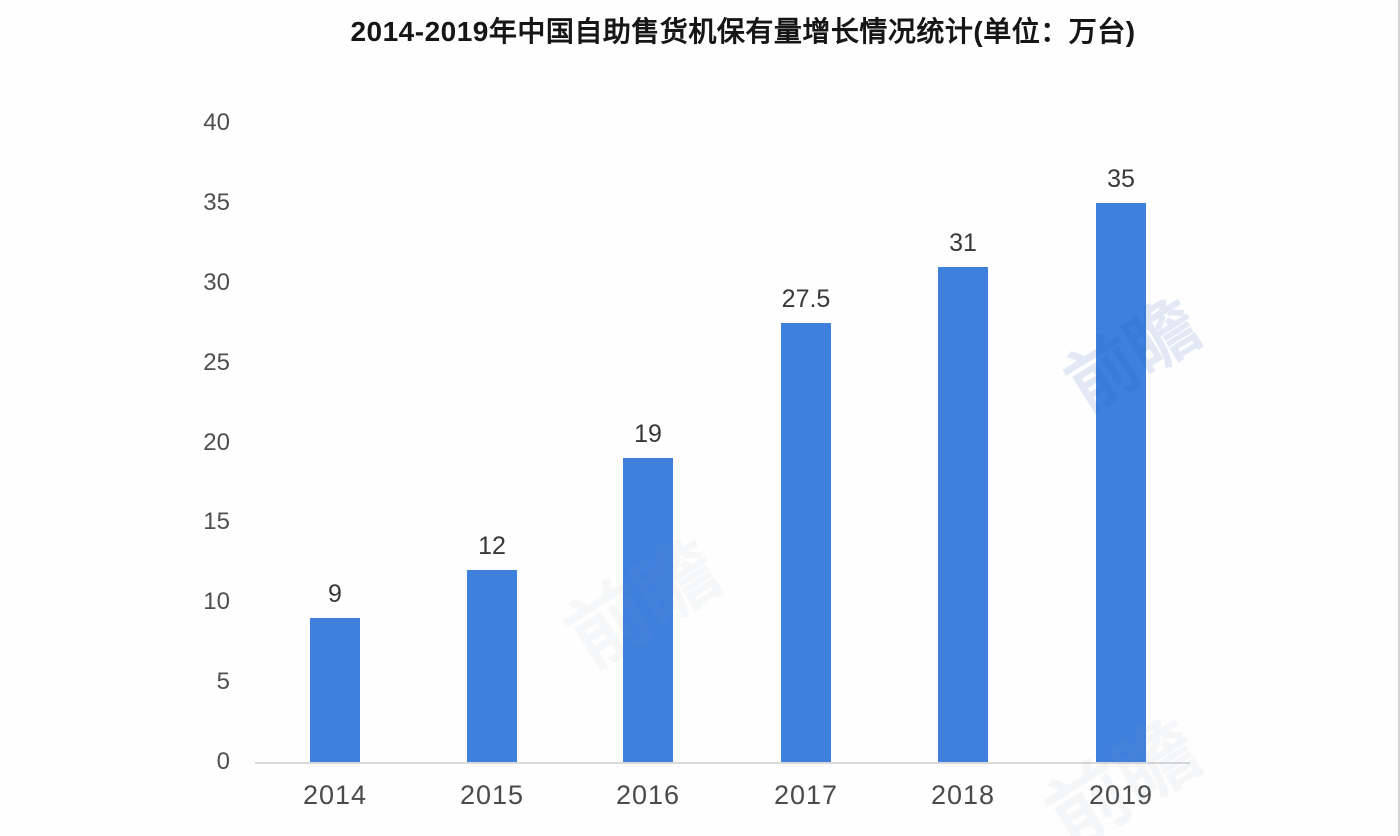 Image resolution: width=1400 pixels, height=836 pixels. Describe the element at coordinates (223, 682) in the screenshot. I see `y-tick-label: 5` at that location.